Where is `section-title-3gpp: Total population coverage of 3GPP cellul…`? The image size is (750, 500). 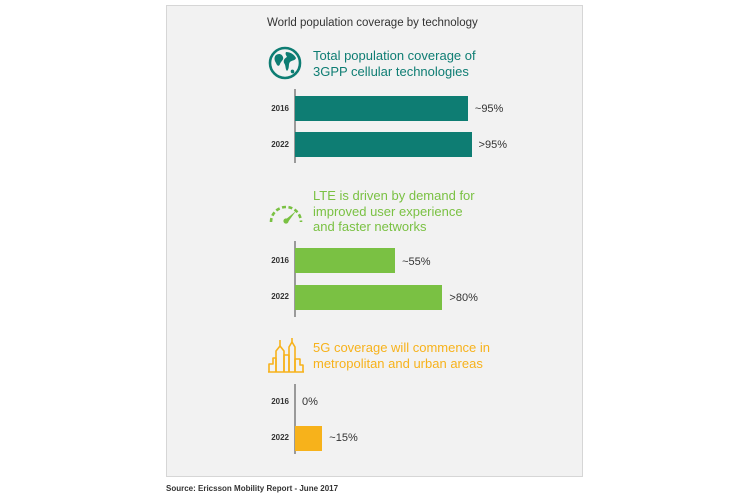
section-title-3gpp: Total population coverage of 3GPP cellul… is located at coordinates (394, 63).